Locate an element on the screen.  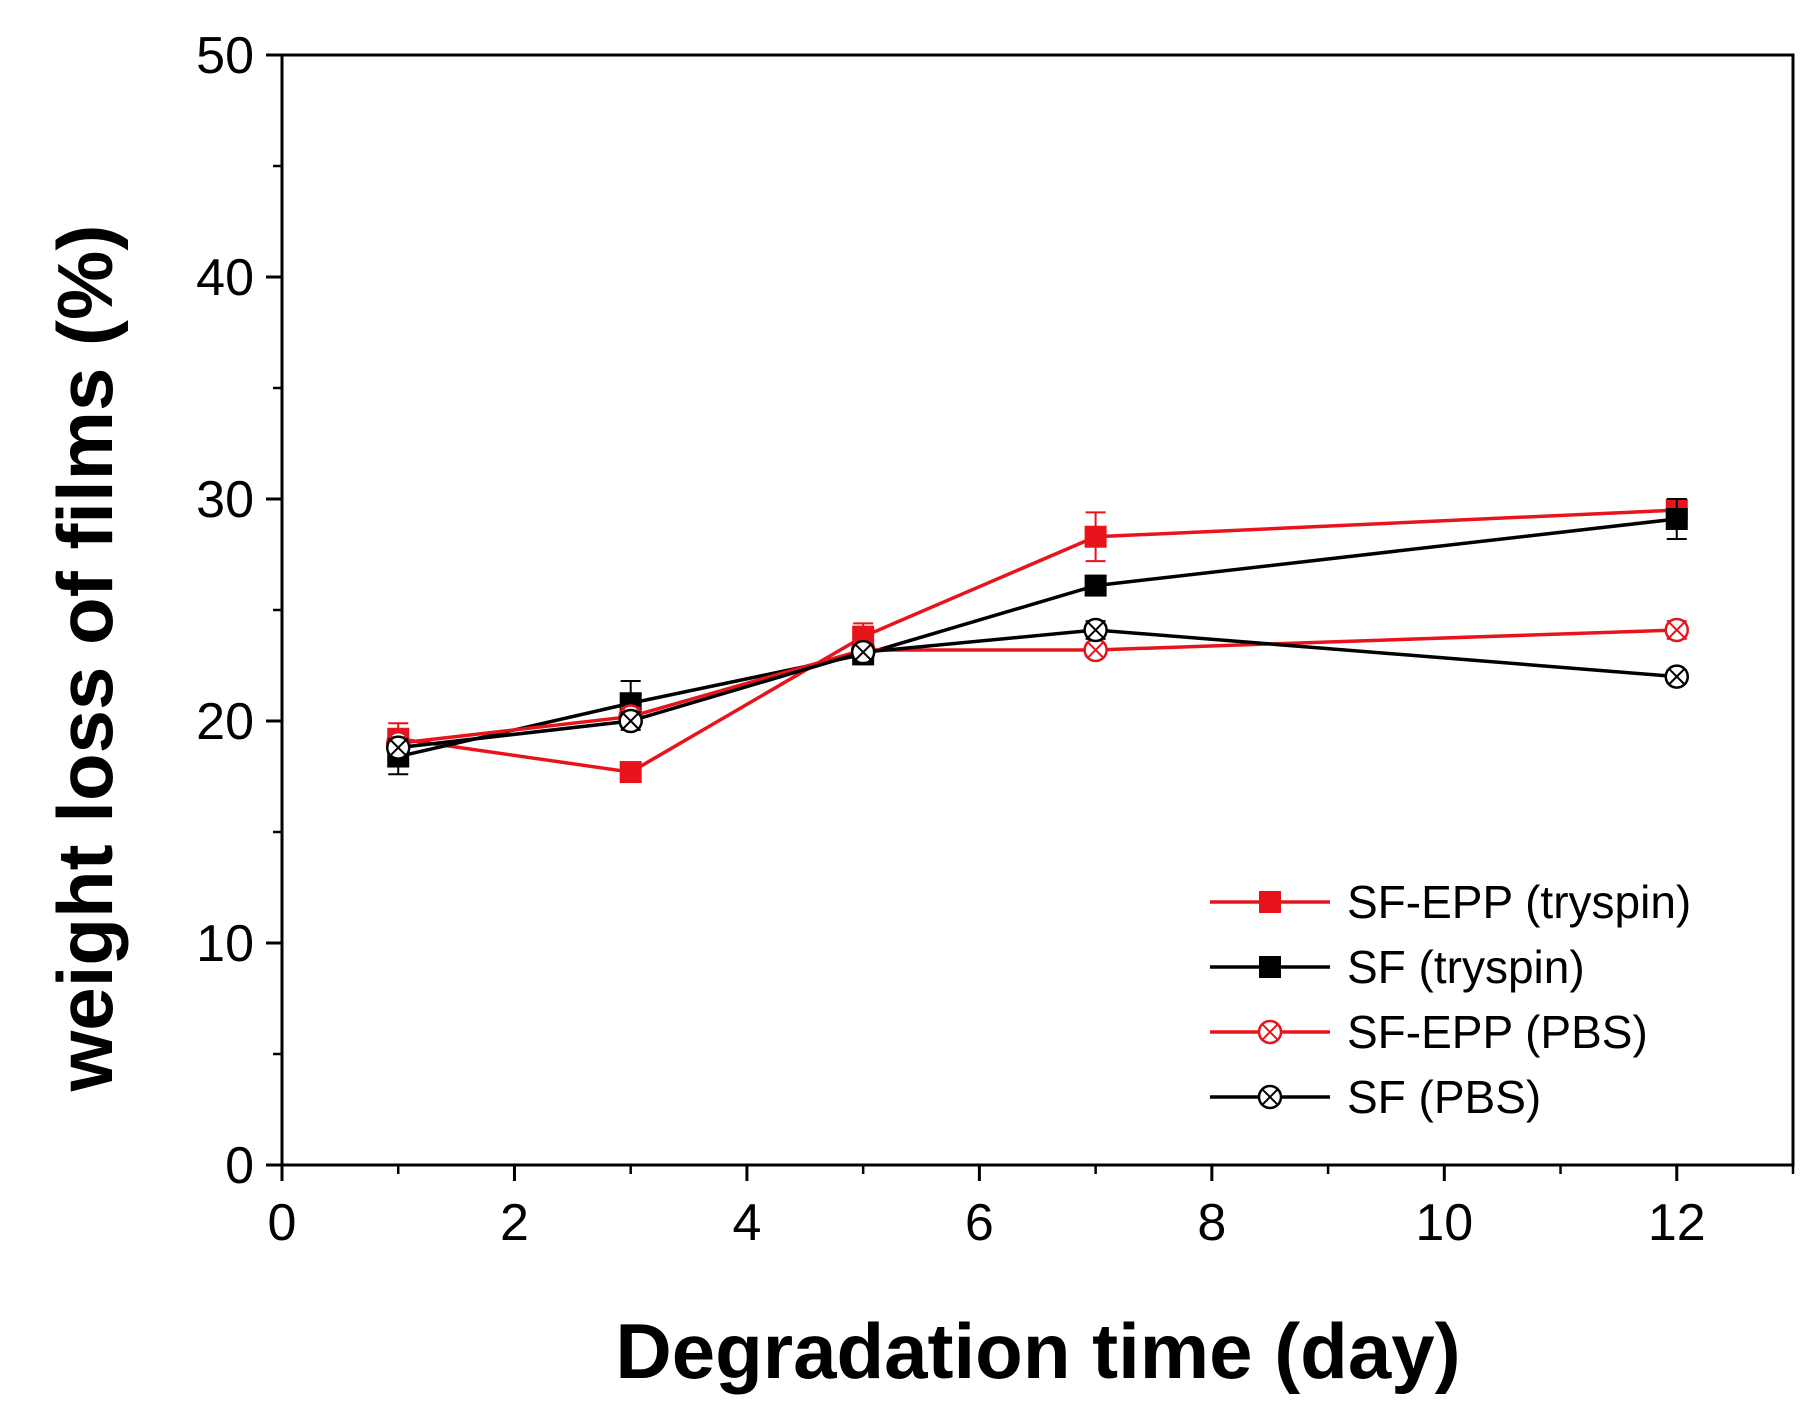
series-sf-pbs is located at coordinates (1037, 688).